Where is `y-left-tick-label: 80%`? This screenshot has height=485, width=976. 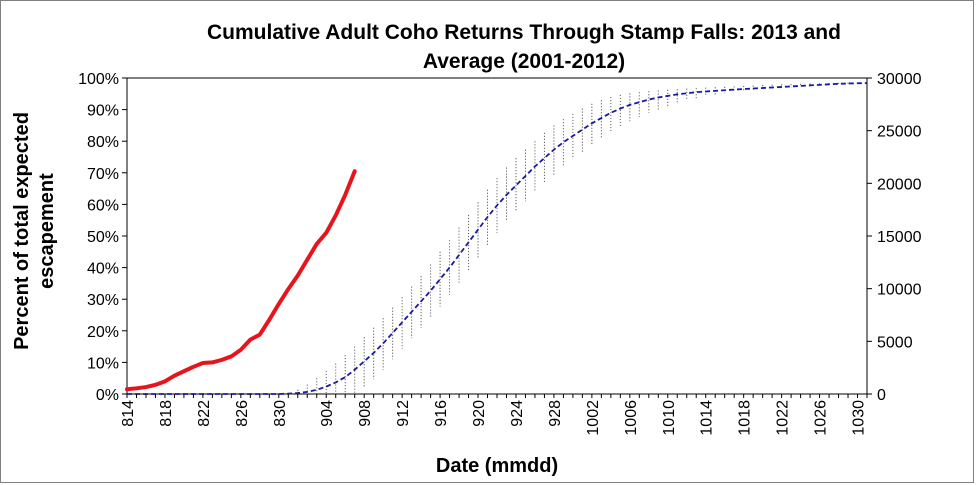 y-left-tick-label: 80% is located at coordinates (103, 142).